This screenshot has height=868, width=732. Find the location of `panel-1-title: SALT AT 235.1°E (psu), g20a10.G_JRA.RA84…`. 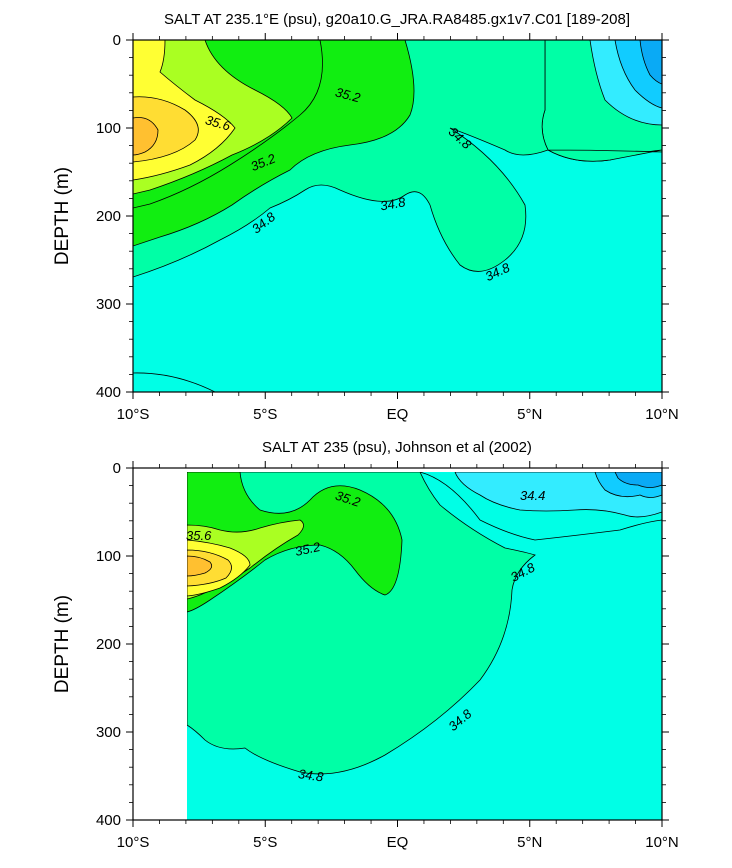

panel-1-title: SALT AT 235.1°E (psu), g20a10.G_JRA.RA84… is located at coordinates (397, 19).